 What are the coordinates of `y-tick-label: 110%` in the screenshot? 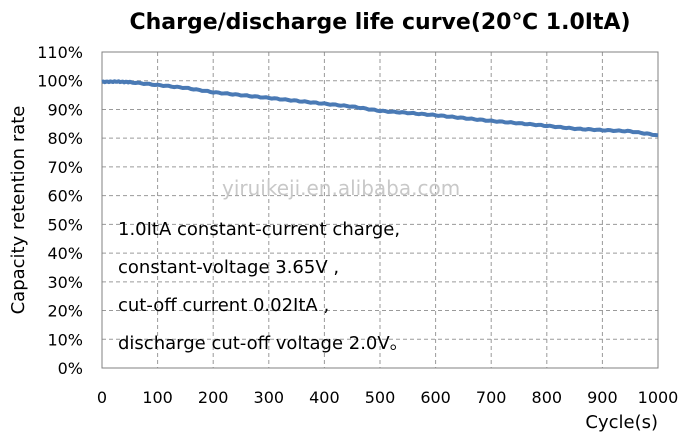 It's located at (60, 52).